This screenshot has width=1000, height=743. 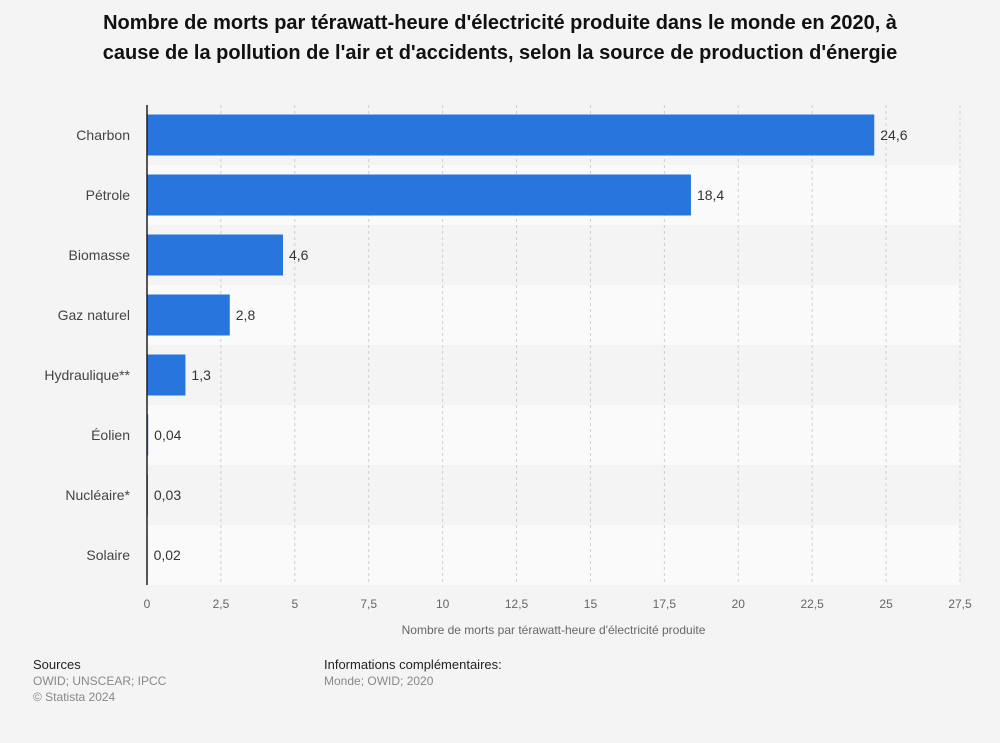 What do you see at coordinates (517, 604) in the screenshot?
I see `x-tick-label: 12,5` at bounding box center [517, 604].